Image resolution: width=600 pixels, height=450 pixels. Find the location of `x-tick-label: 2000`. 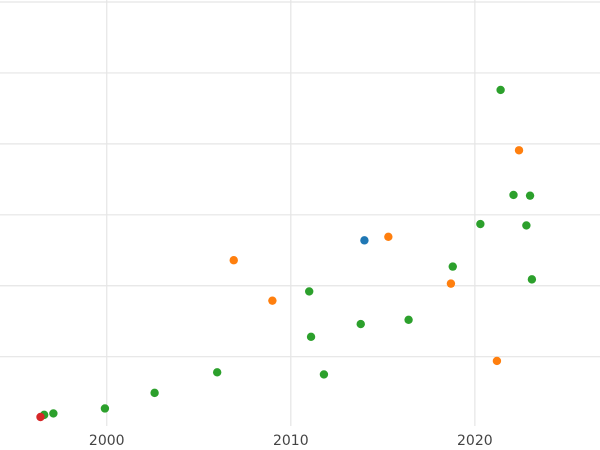

x-tick-label: 2000 is located at coordinates (107, 441).